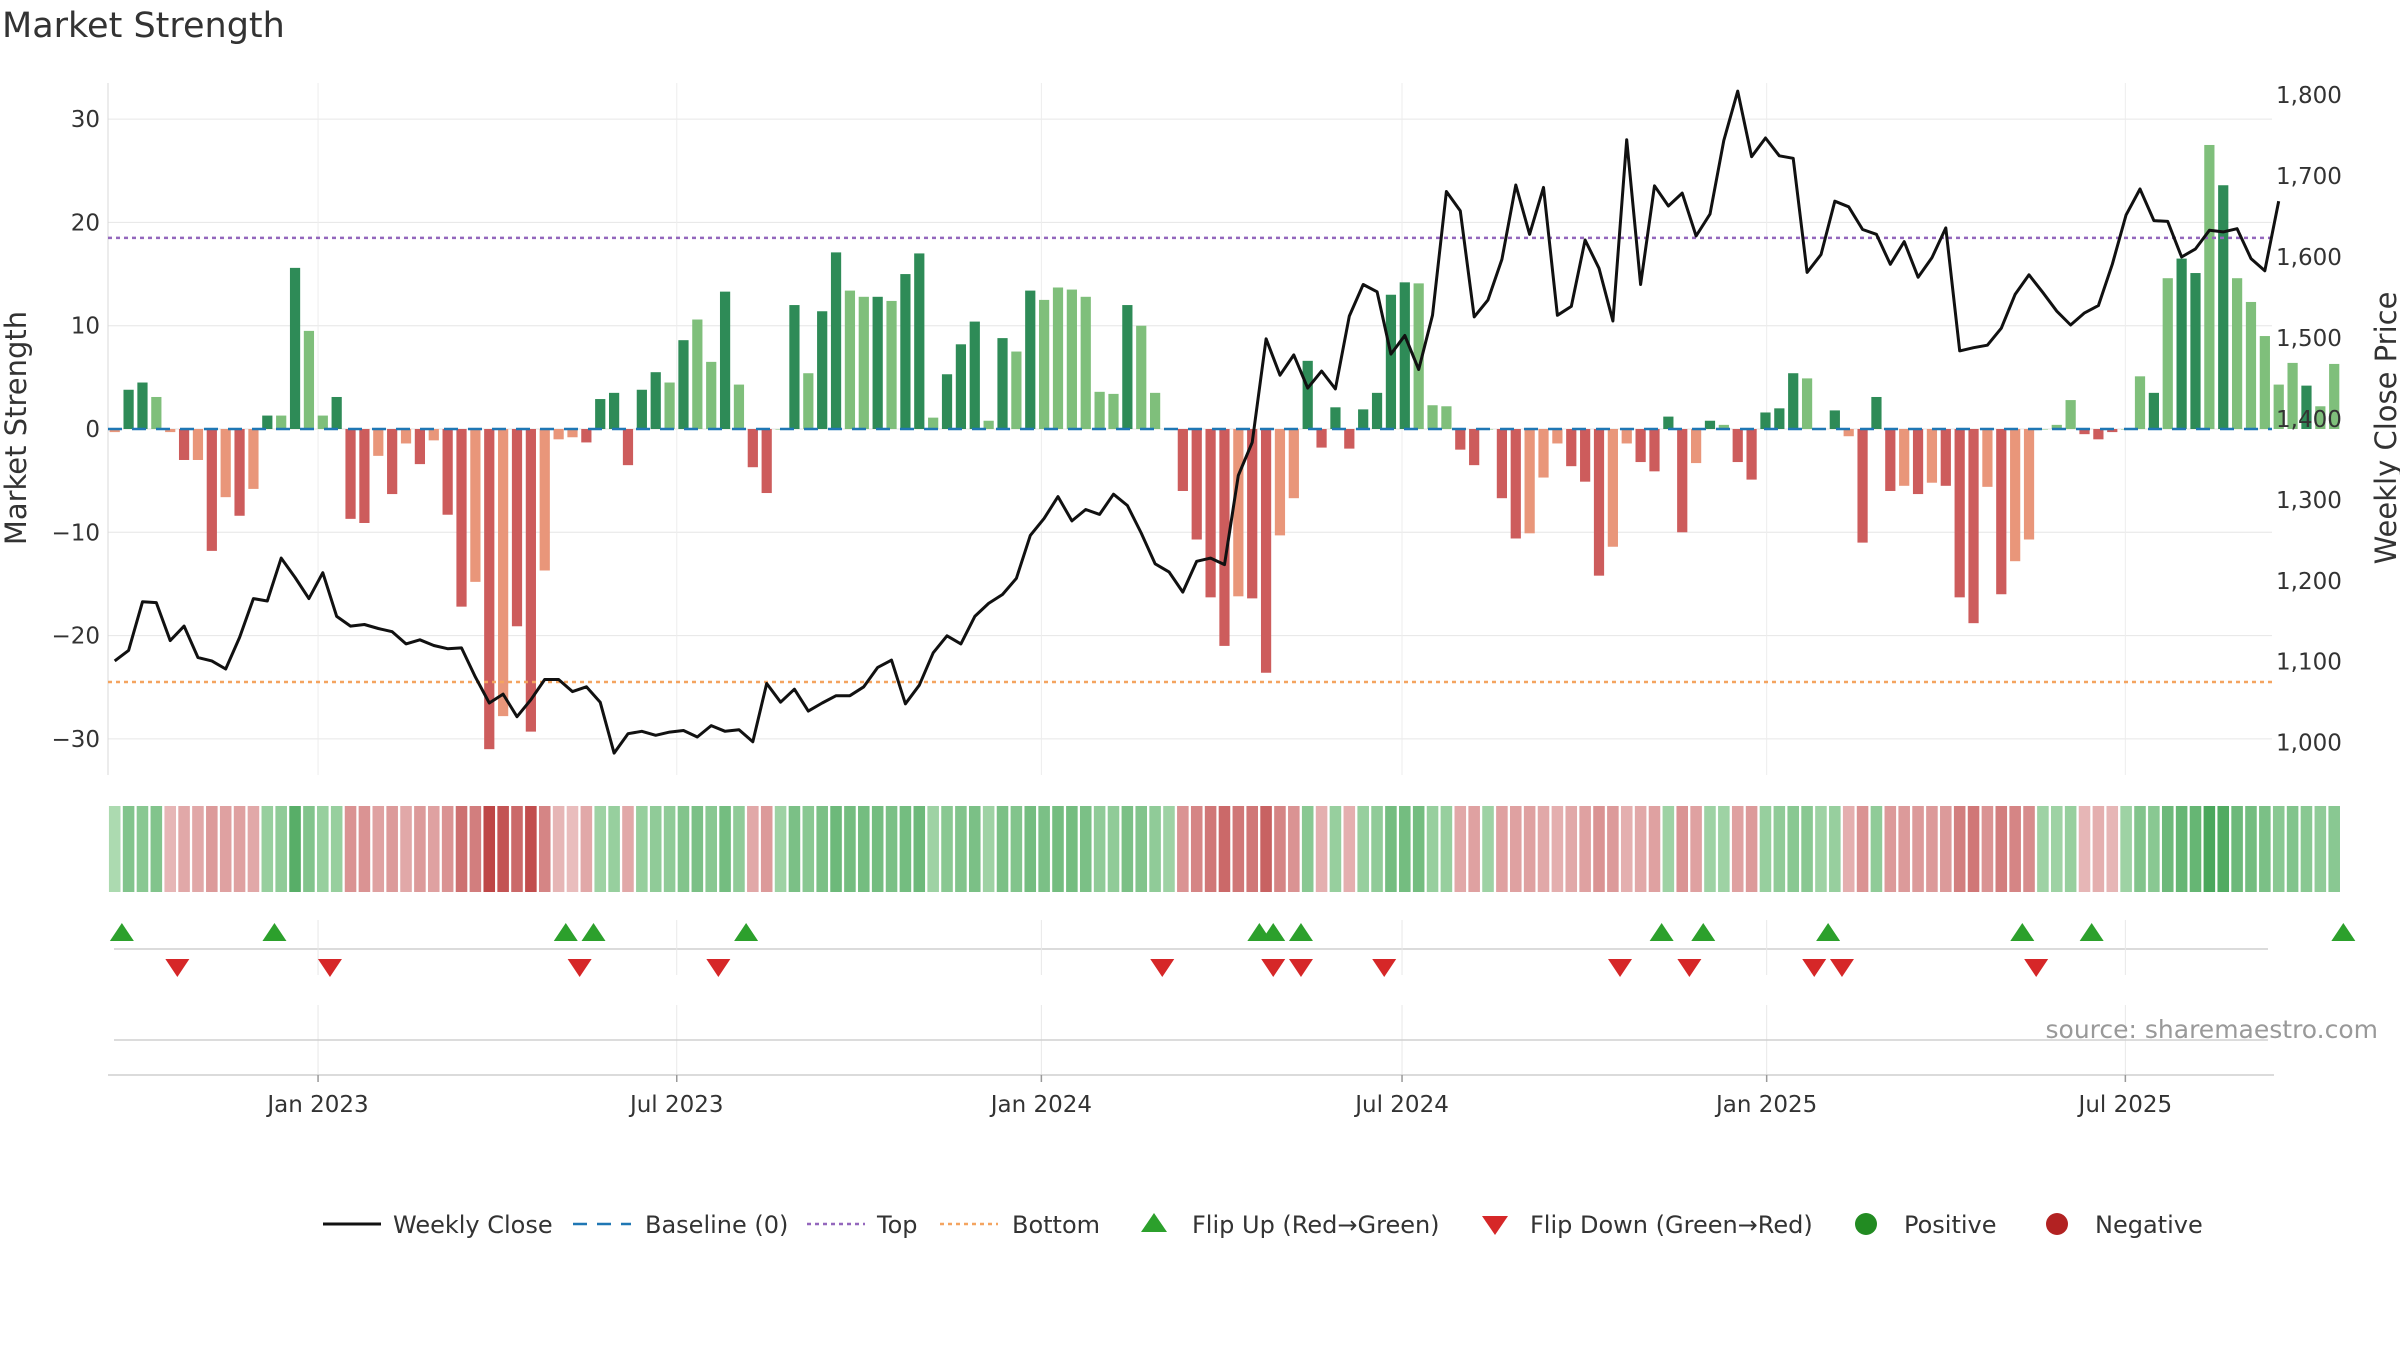 The width and height of the screenshot is (2400, 1350). Describe the element at coordinates (1950, 1225) in the screenshot. I see `legend-label: Positive` at that location.